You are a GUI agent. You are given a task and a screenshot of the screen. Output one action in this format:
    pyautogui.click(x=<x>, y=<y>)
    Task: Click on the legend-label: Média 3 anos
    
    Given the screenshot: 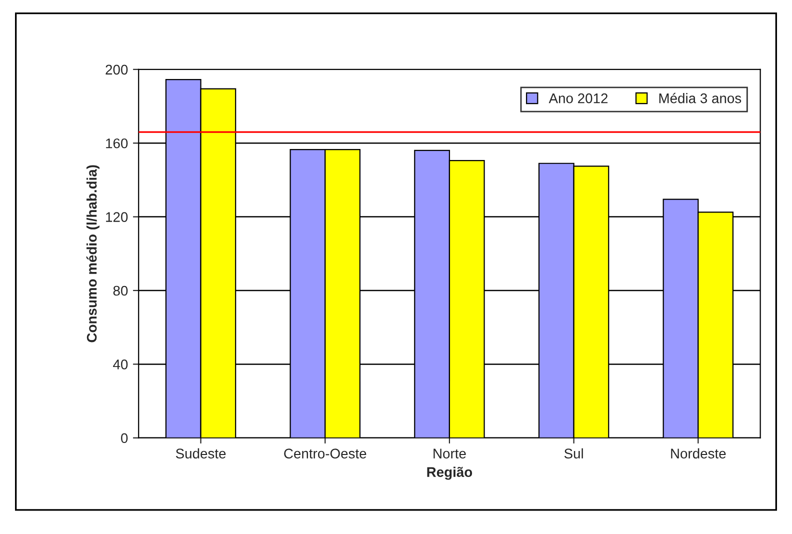 What is the action you would take?
    pyautogui.click(x=700, y=98)
    